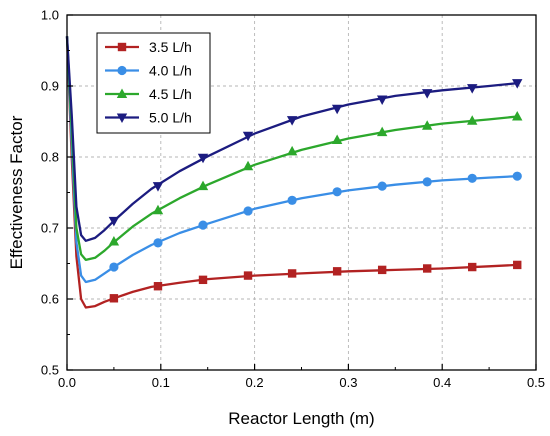 This screenshot has width=550, height=436. What do you see at coordinates (67, 382) in the screenshot?
I see `x-tick-label: 0.0` at bounding box center [67, 382].